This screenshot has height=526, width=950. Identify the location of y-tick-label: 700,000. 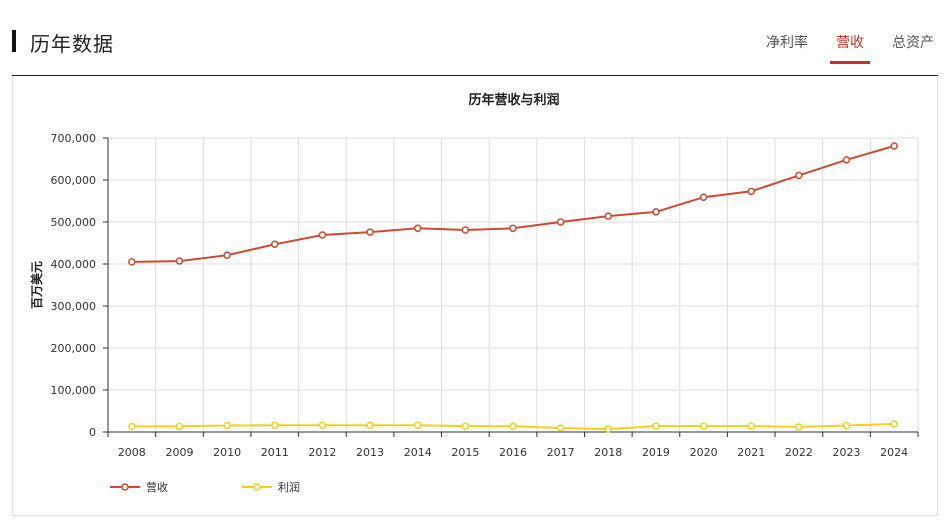
(74, 138).